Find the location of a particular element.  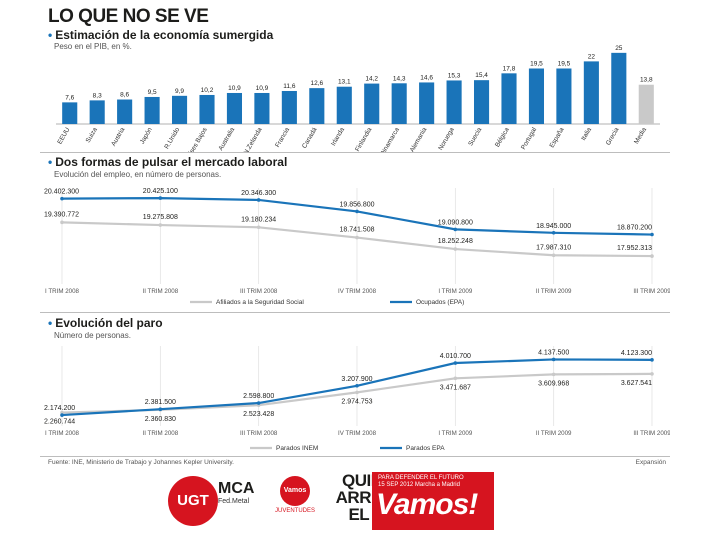

bar-value-label: 14,2 is located at coordinates (371, 79).